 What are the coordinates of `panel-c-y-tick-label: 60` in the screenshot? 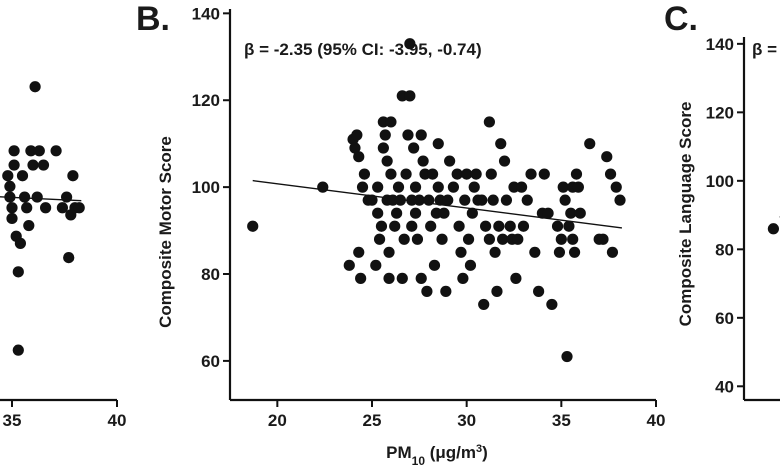 It's located at (724, 318).